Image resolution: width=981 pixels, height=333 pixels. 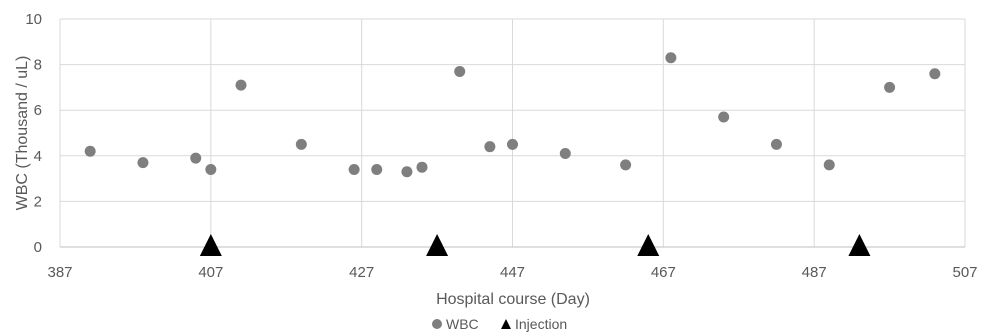 What do you see at coordinates (59, 272) in the screenshot?
I see `x-tick-label-387: 387` at bounding box center [59, 272].